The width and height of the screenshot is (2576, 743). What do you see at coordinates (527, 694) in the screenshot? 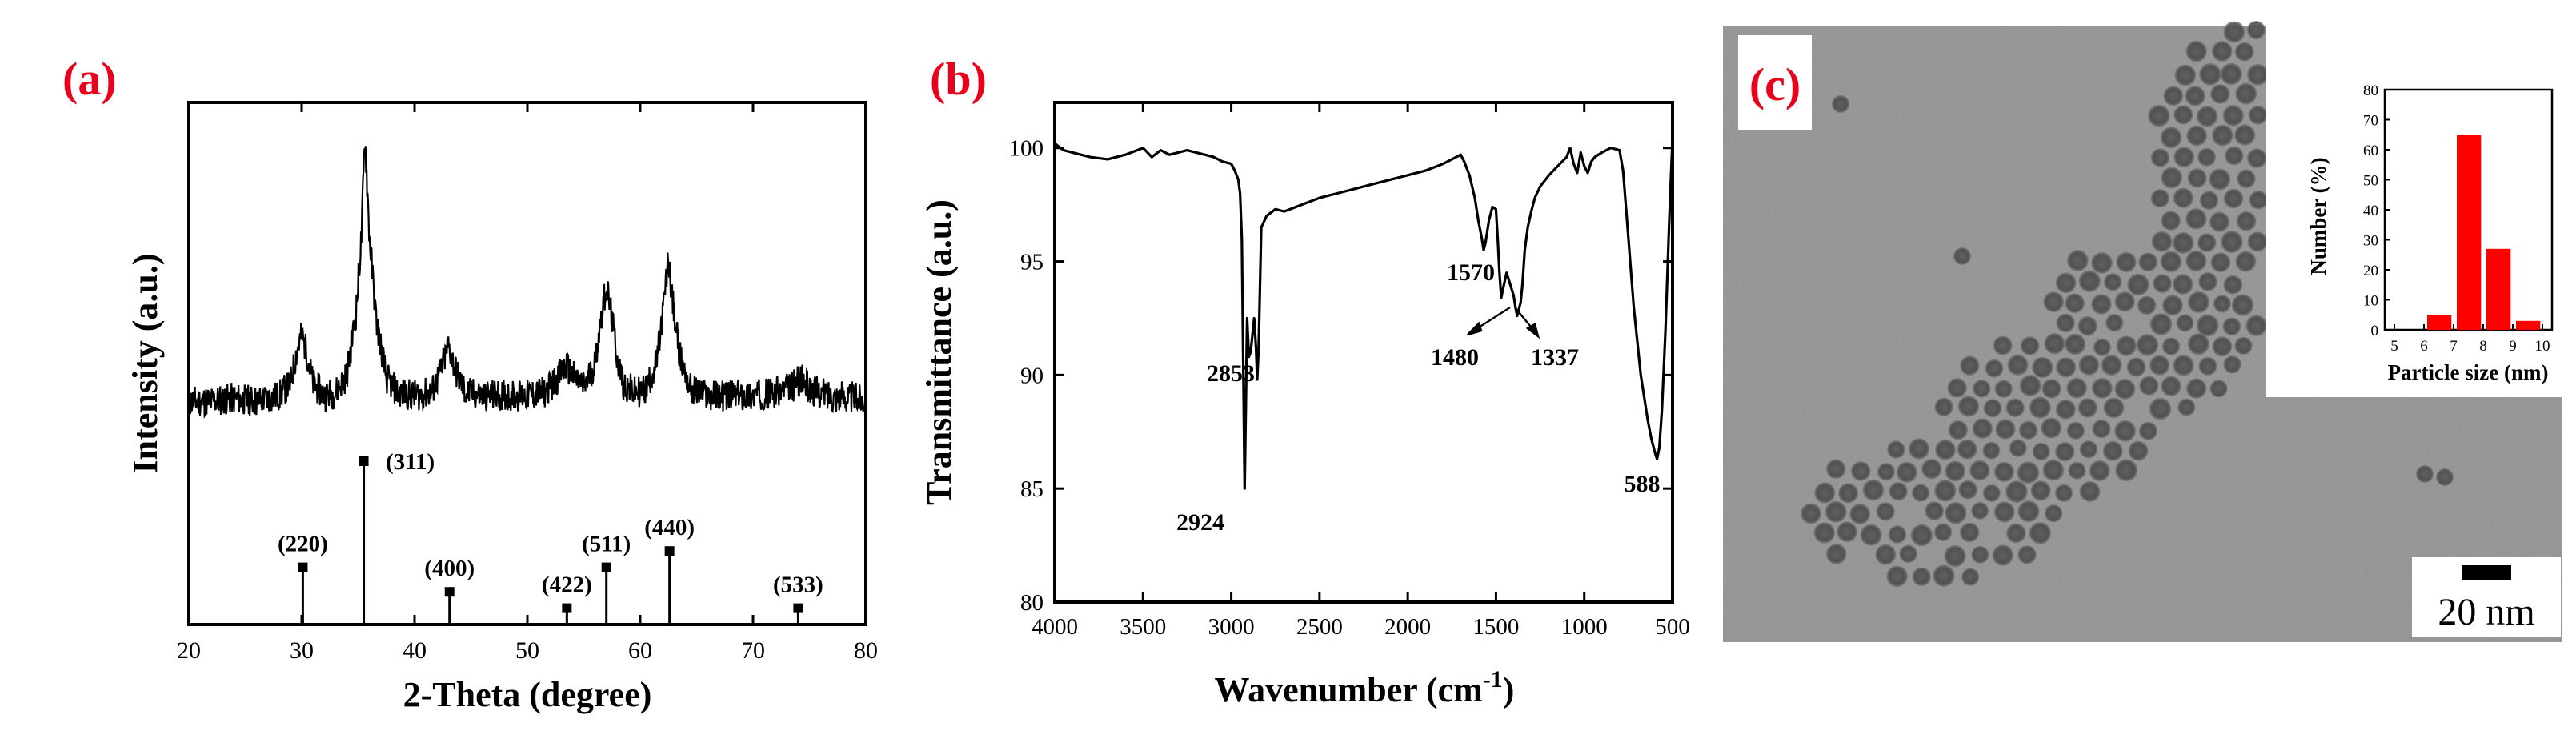
I see `xrd-x-axis-label: 2-Theta (degree)` at bounding box center [527, 694].